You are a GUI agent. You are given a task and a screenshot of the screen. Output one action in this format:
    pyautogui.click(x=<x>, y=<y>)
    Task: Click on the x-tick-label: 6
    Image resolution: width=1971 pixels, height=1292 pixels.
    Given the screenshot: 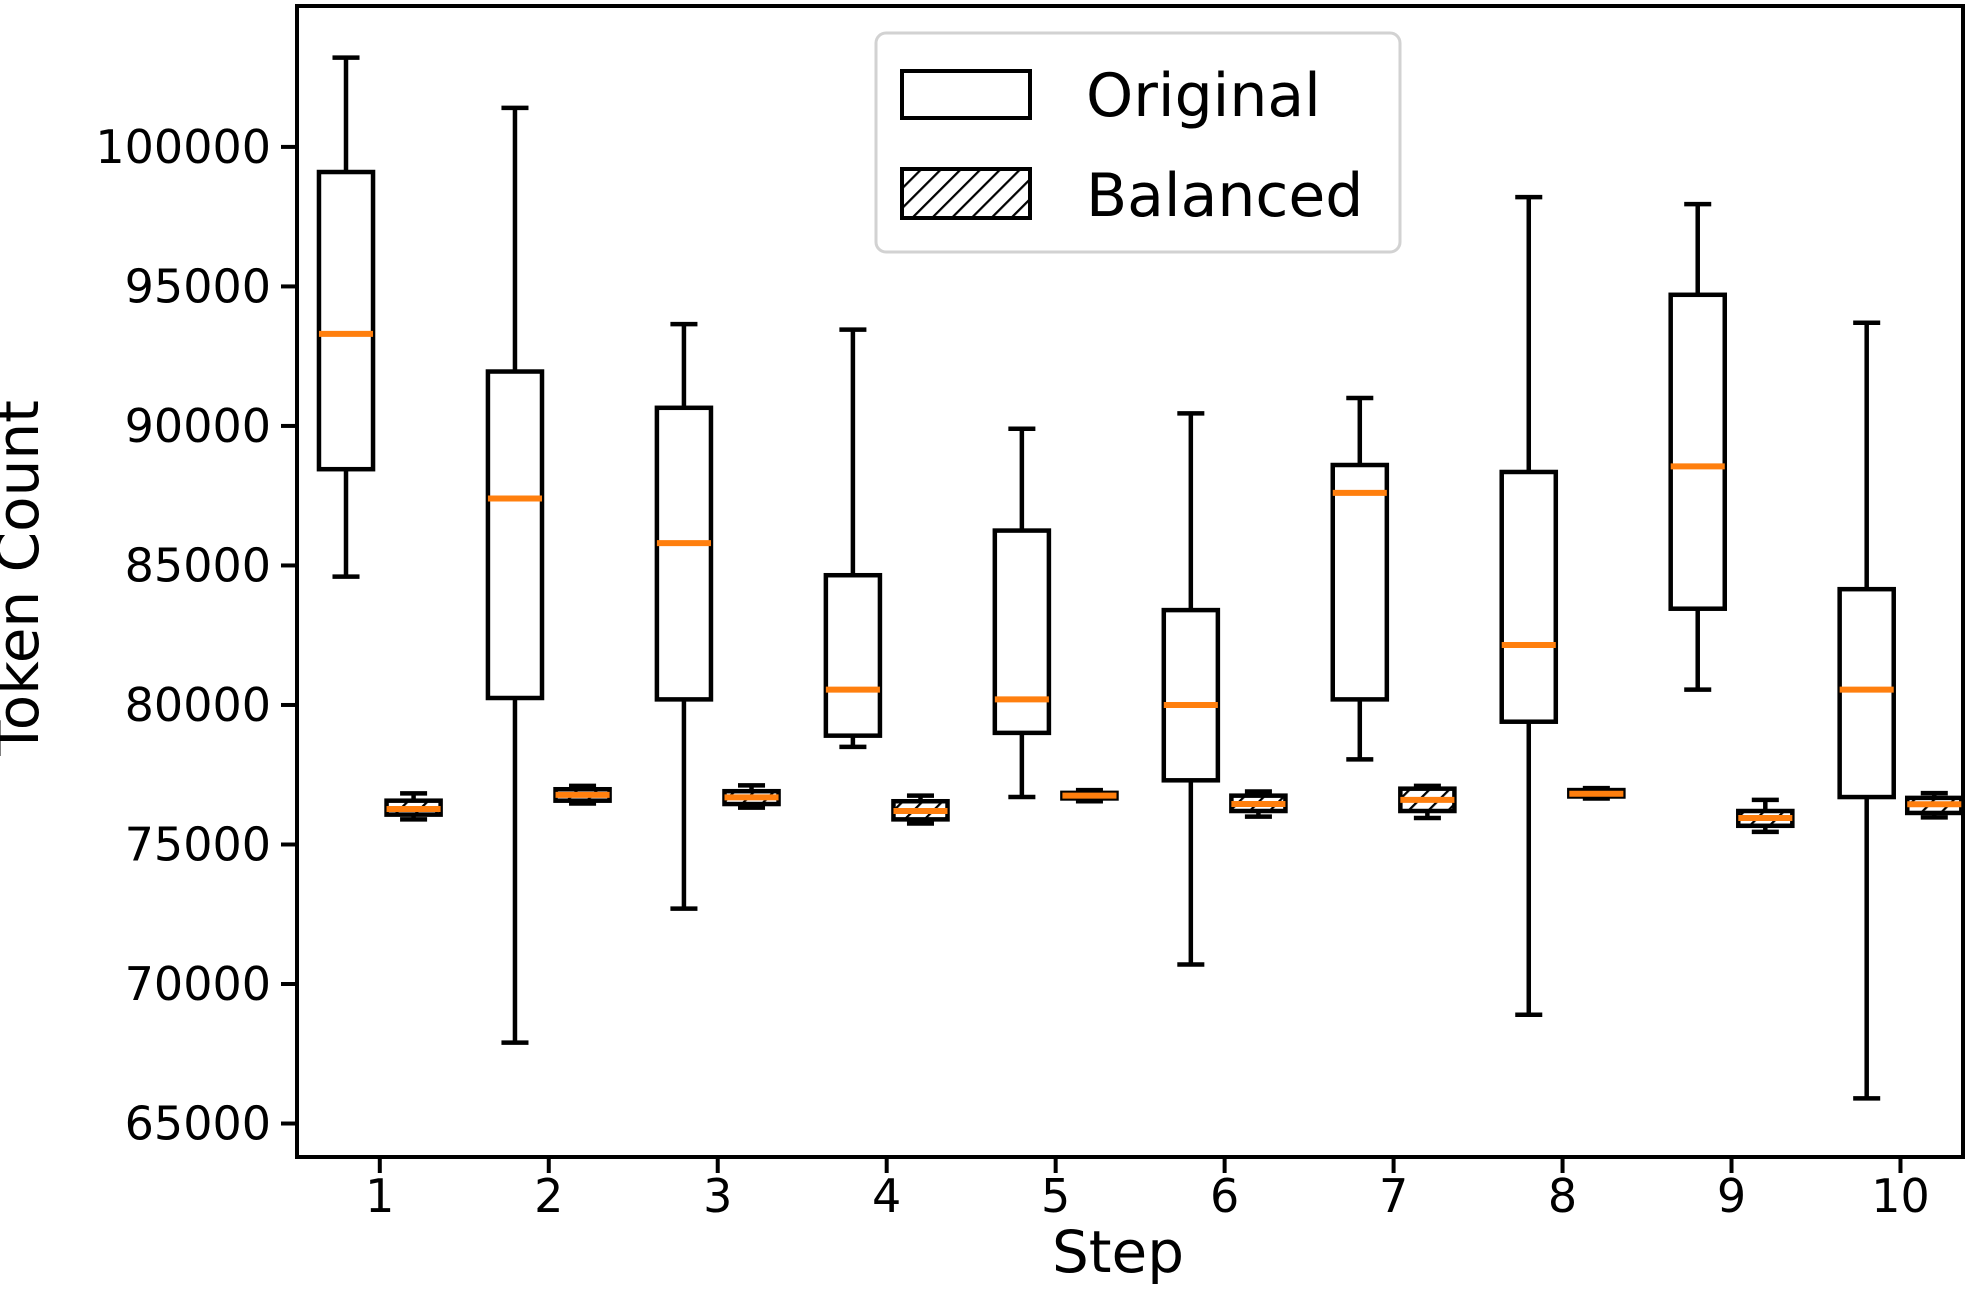 What is the action you would take?
    pyautogui.click(x=1224, y=1196)
    